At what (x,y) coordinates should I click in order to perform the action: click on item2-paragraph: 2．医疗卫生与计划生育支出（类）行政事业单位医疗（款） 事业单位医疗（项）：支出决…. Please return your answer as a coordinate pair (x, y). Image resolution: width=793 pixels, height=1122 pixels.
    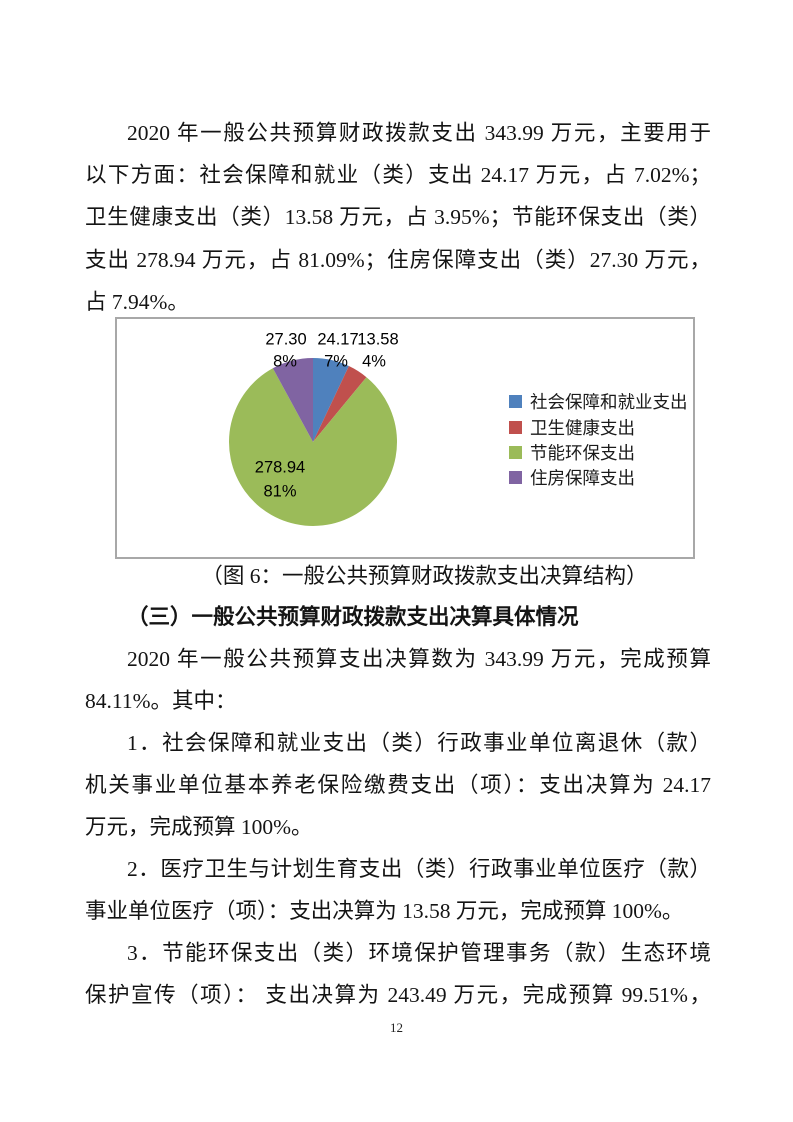
    Looking at the image, I should click on (398, 890).